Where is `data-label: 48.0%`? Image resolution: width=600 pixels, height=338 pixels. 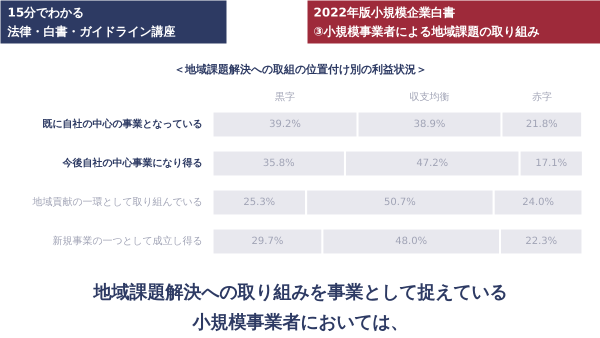
data-label: 48.0% is located at coordinates (411, 241).